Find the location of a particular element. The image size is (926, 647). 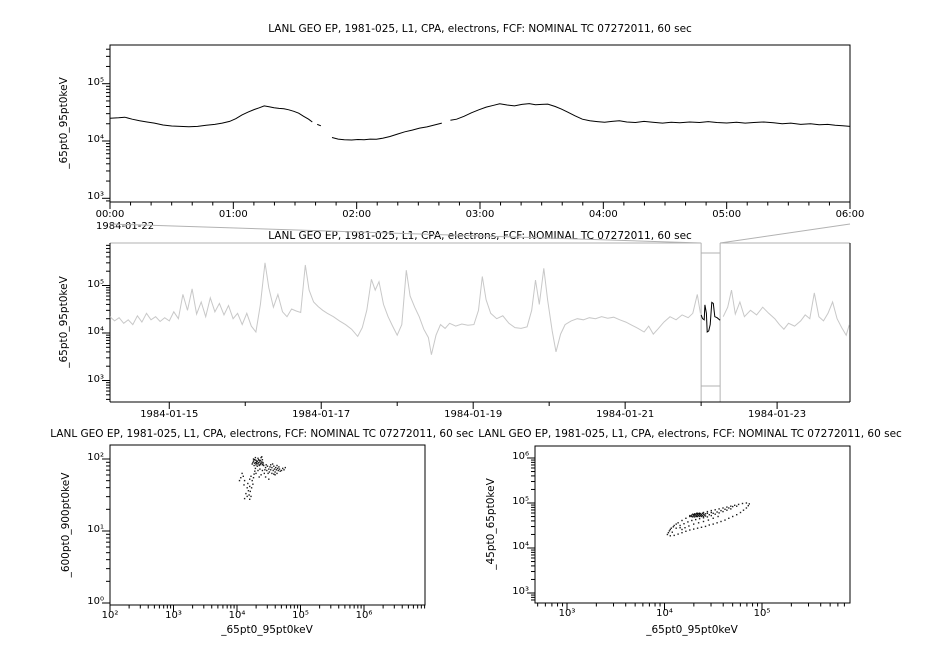

context-panel-x-tick-label: 1984-01-21 is located at coordinates (625, 414).